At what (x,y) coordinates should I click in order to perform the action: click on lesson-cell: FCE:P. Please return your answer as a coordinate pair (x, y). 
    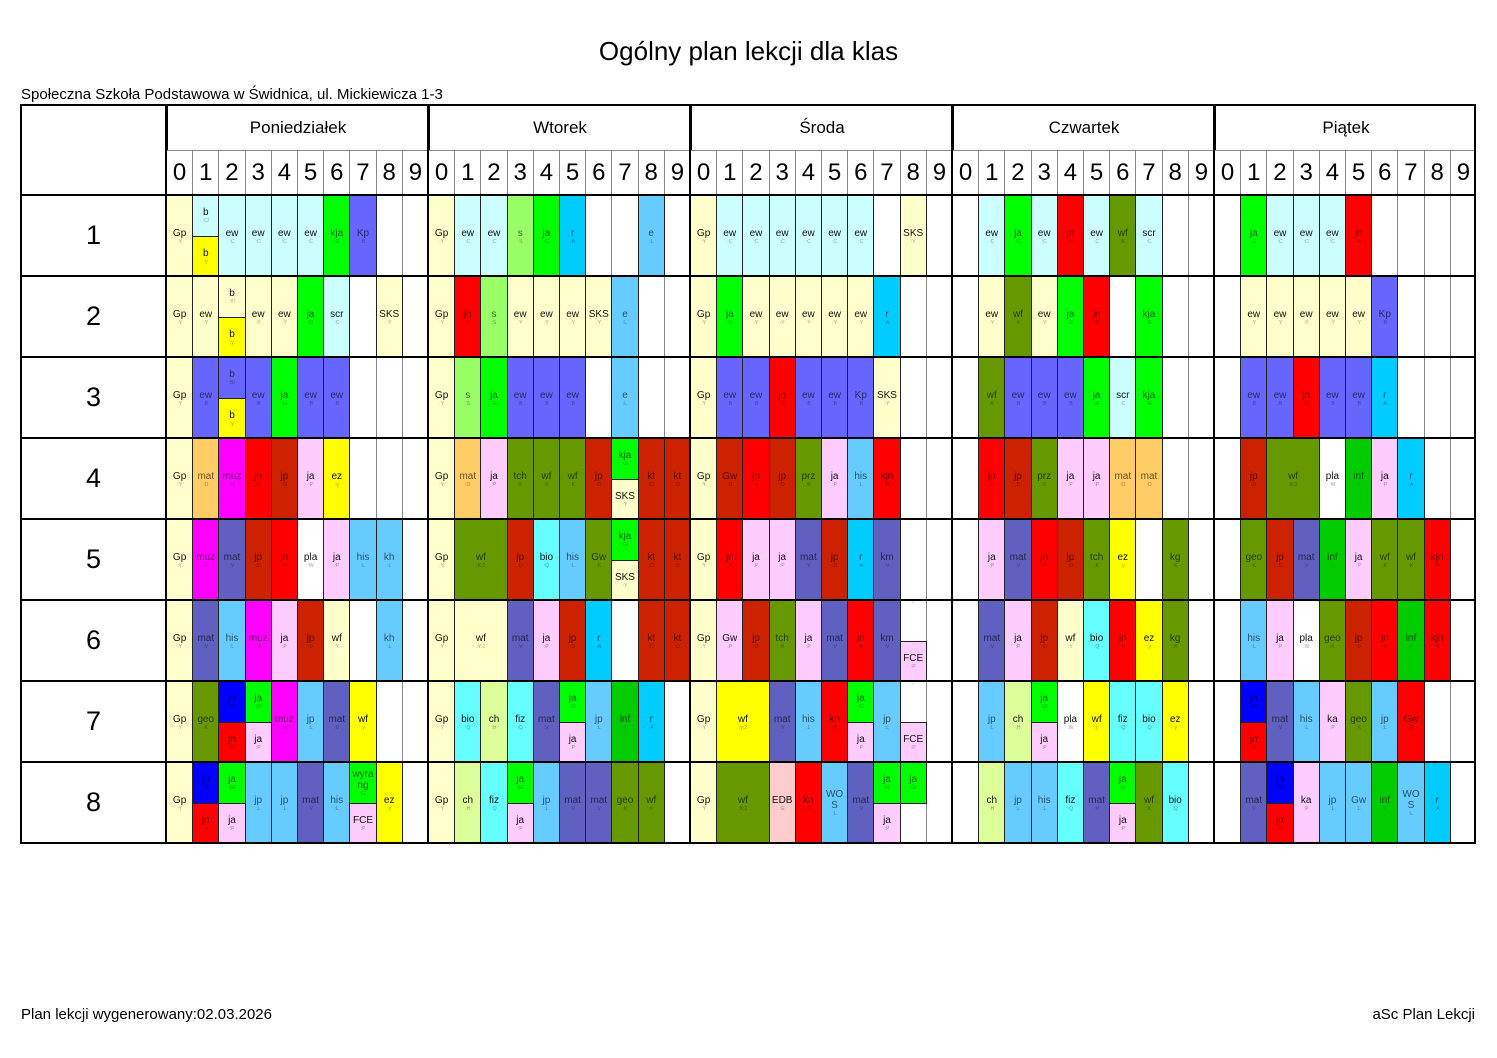
    Looking at the image, I should click on (913, 742).